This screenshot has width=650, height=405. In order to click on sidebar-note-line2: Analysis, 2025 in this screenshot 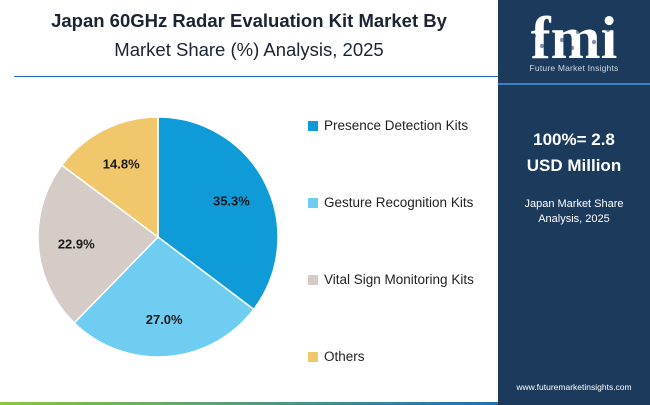, I will do `click(574, 219)`.